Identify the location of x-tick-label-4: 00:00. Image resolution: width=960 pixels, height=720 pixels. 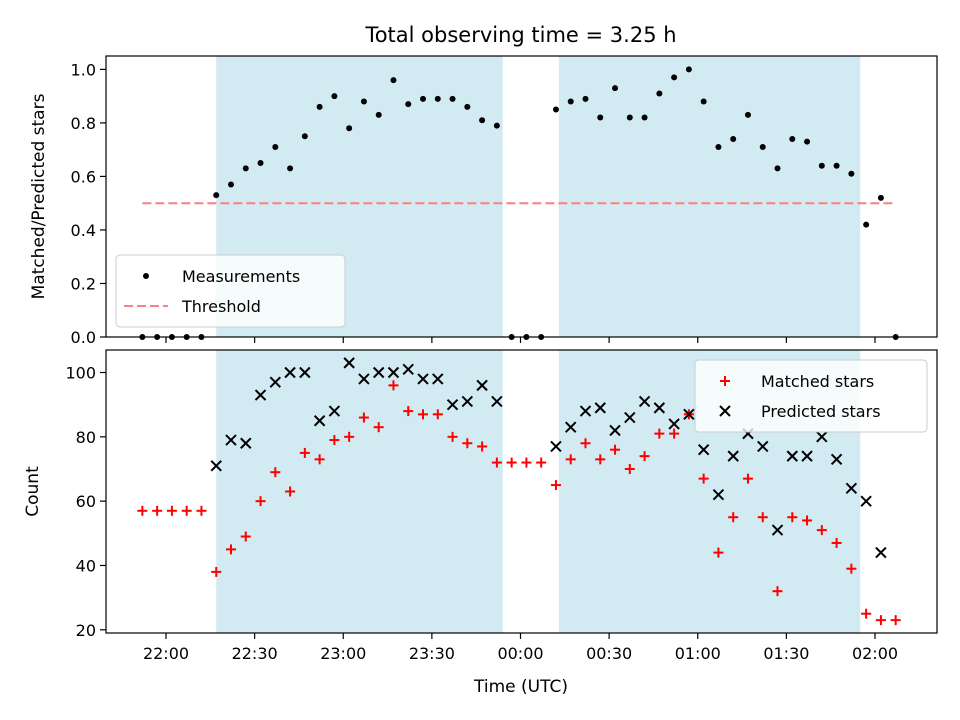
(520, 653).